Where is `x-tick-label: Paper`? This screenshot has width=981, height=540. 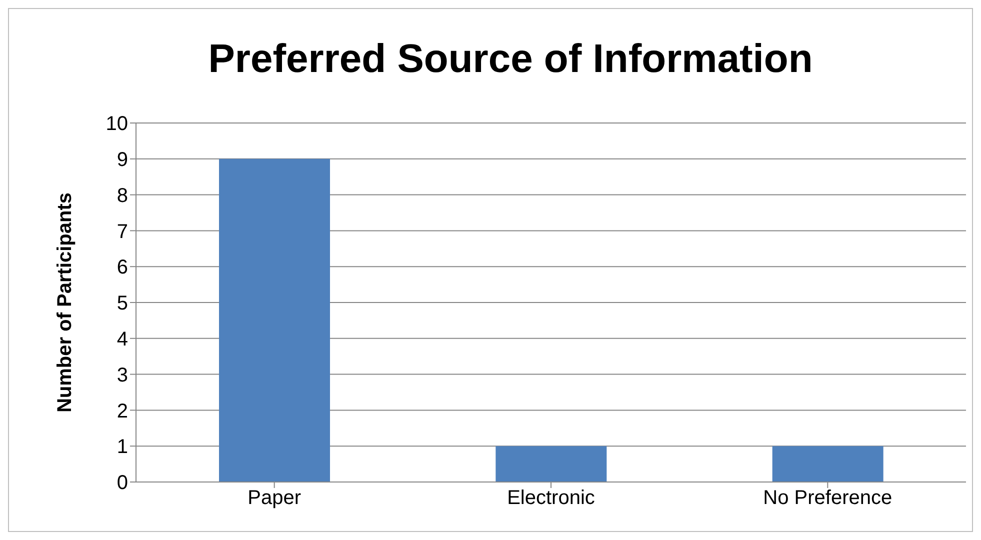 x-tick-label: Paper is located at coordinates (275, 498).